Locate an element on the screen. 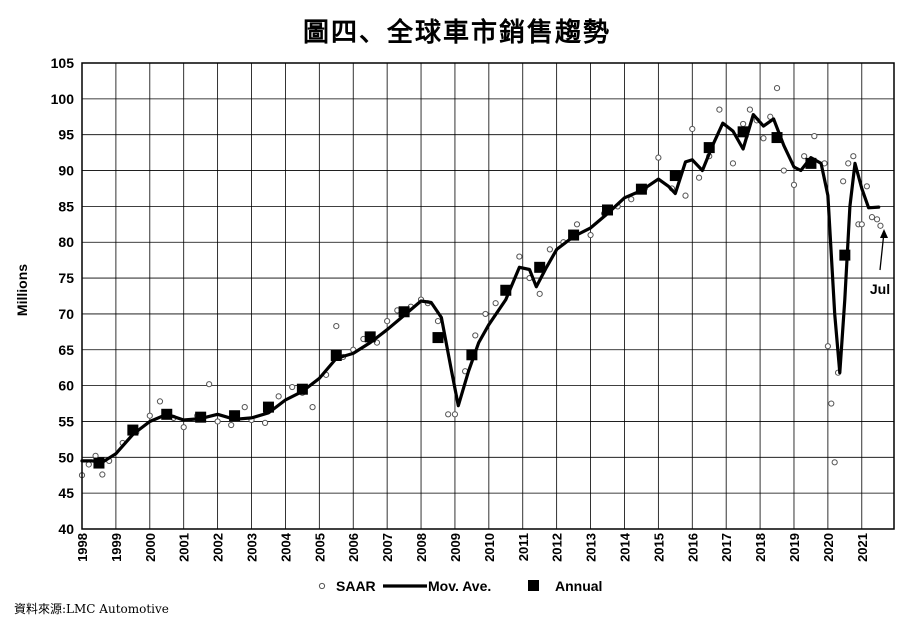 The image size is (914, 629). x-tick-label: 2016 is located at coordinates (692, 547).